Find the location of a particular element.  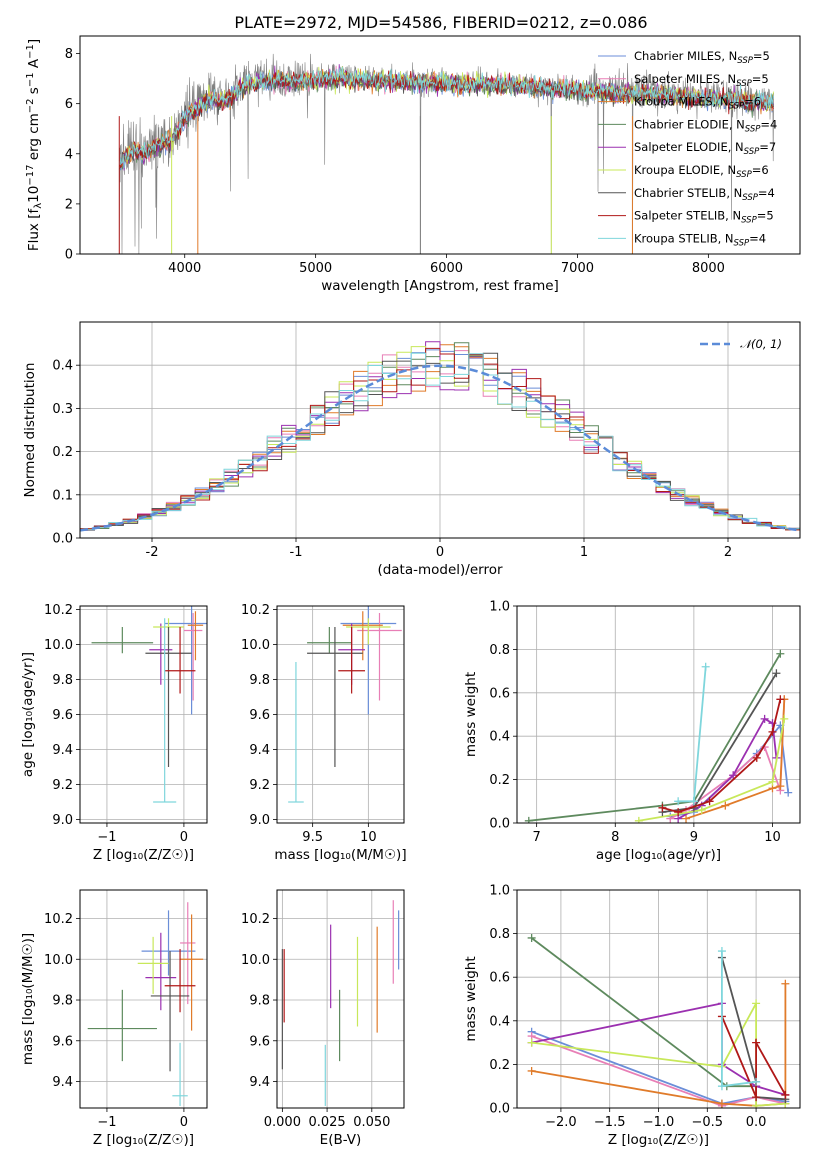

legend-count: =6 is located at coordinates (760, 170).